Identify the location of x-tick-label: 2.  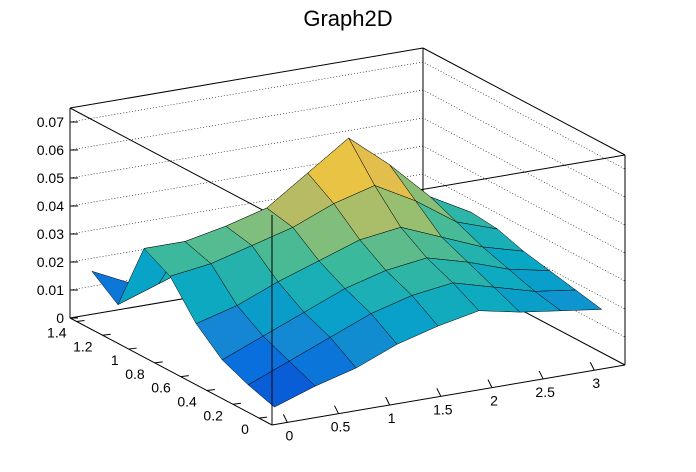
(494, 401).